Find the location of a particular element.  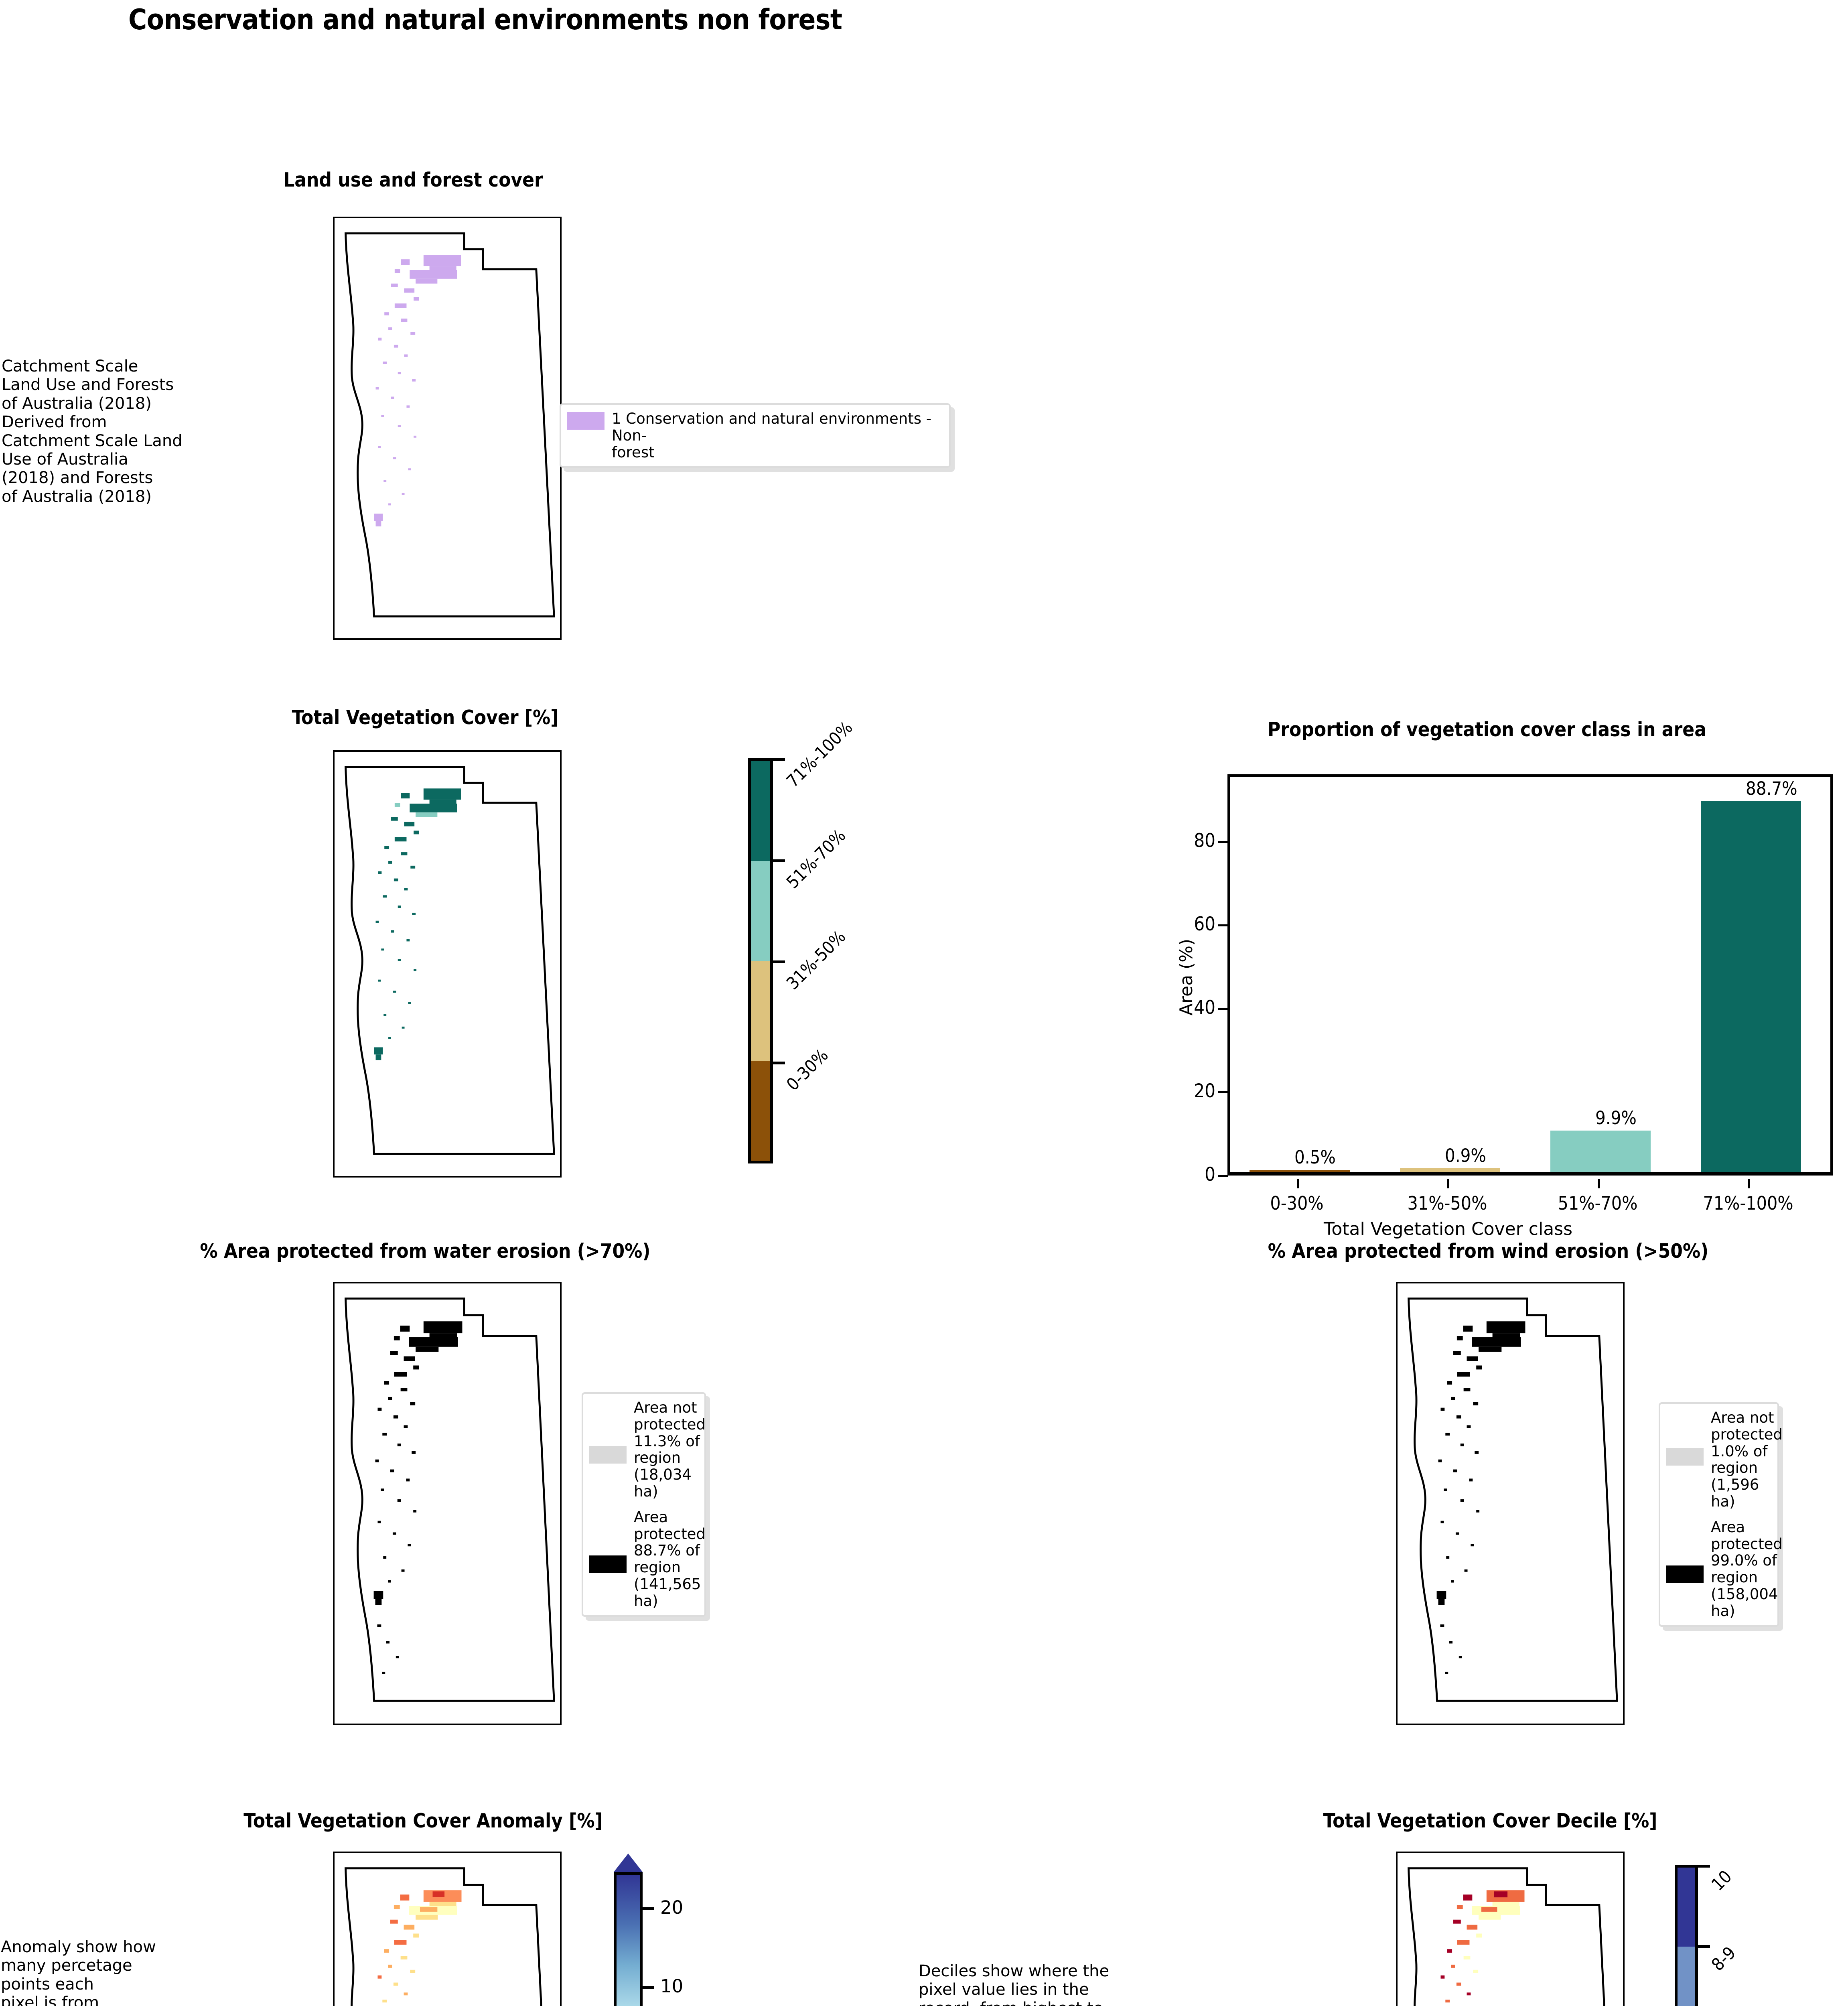

water-erosion-map-svg is located at coordinates (450, 1499).